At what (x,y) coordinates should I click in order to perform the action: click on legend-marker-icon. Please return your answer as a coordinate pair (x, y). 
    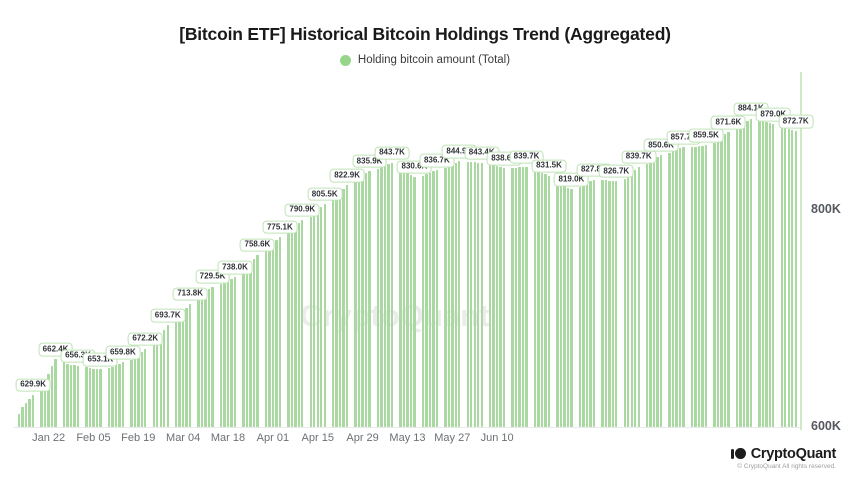
    Looking at the image, I should click on (345, 60).